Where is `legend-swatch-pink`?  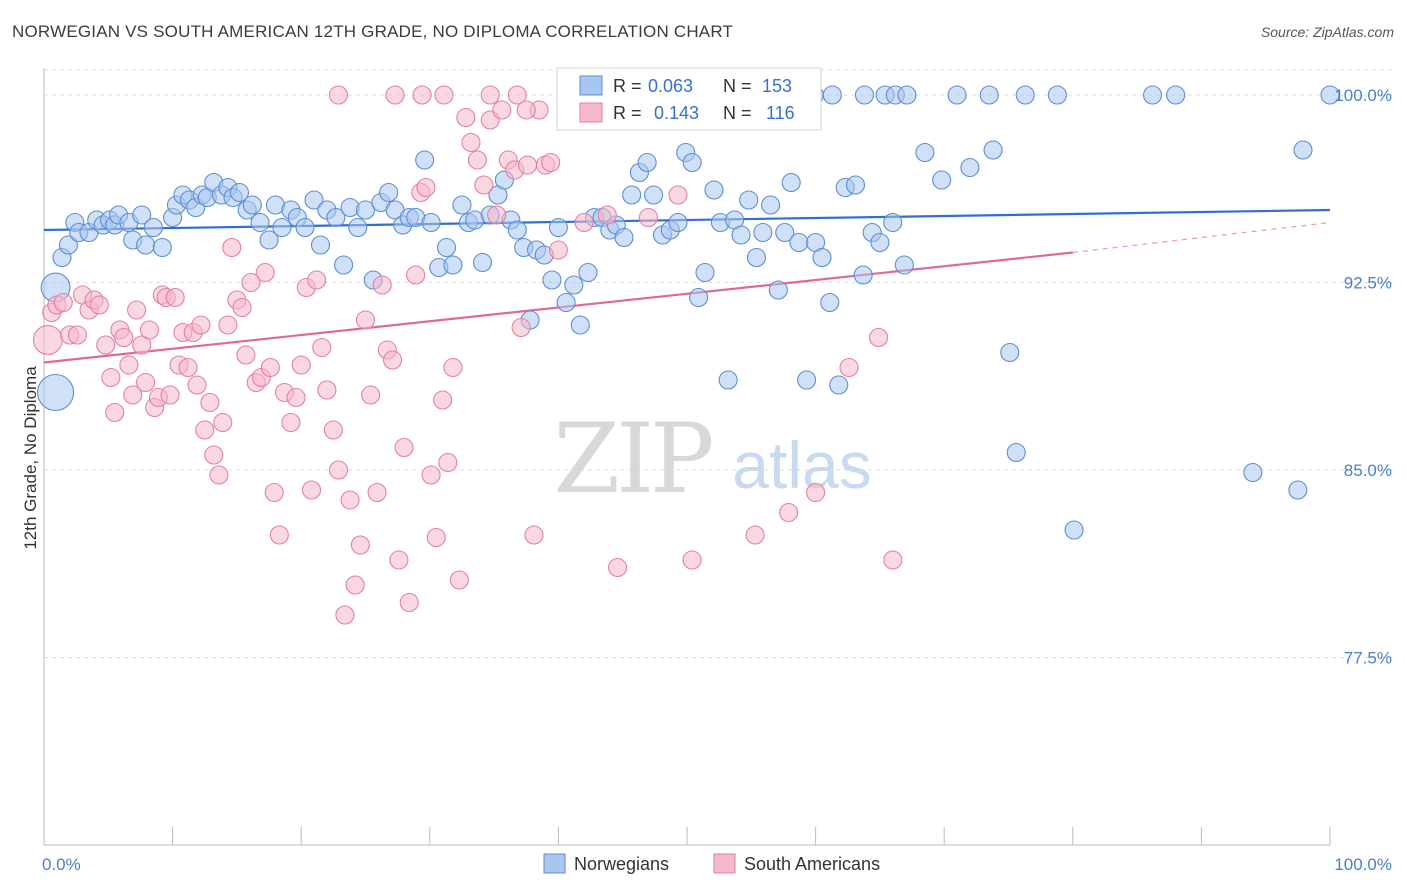
legend-swatch-pink is located at coordinates (591, 112).